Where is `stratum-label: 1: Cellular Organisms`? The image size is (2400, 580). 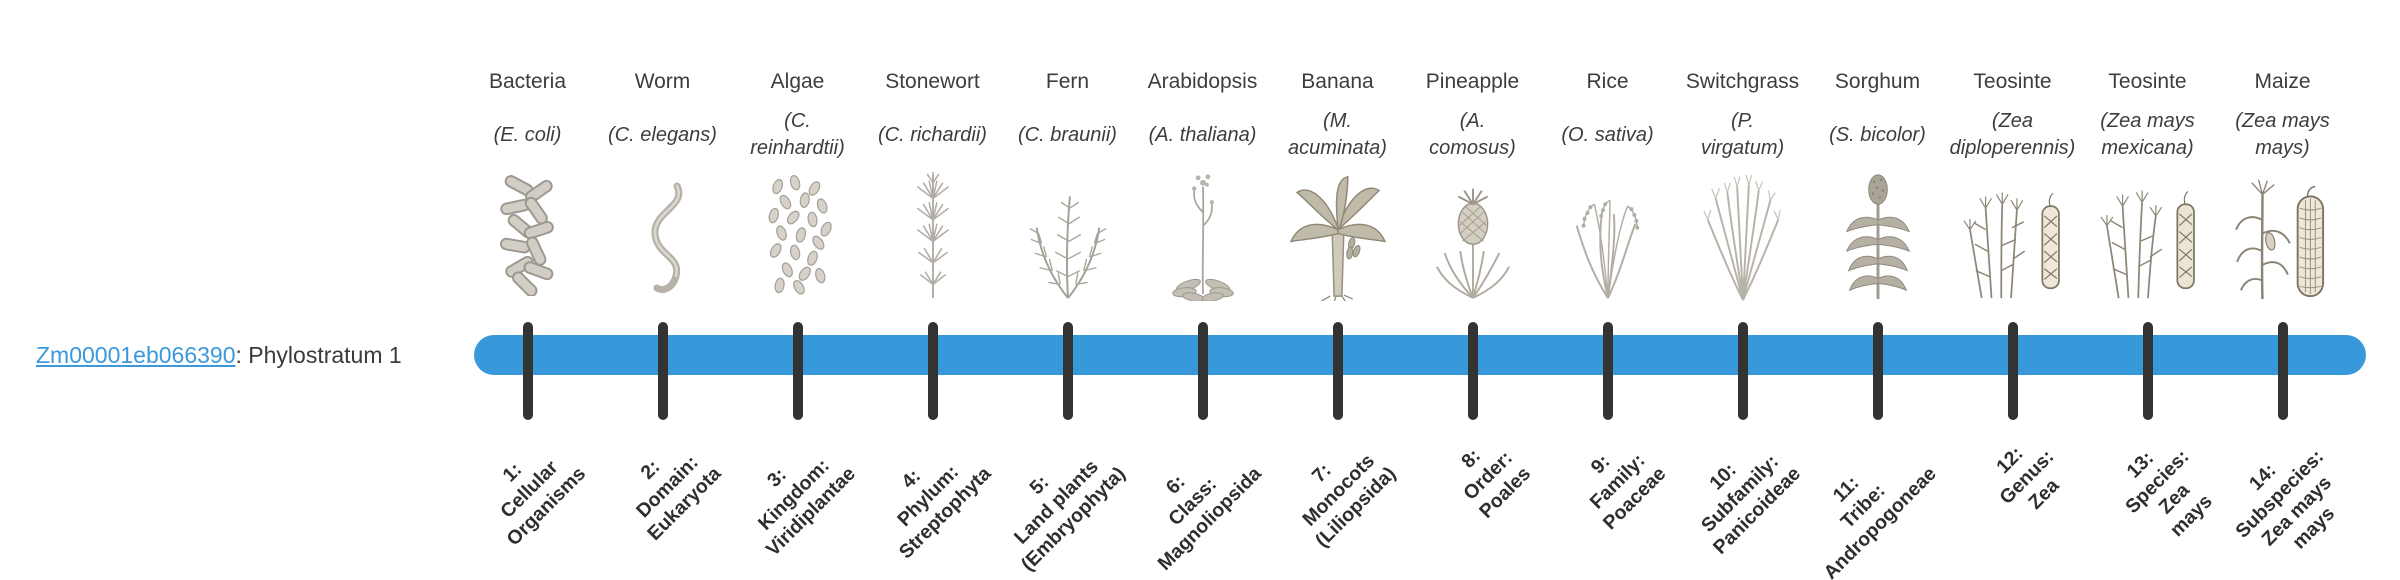
stratum-label: 1: Cellular Organisms is located at coordinates (543, 503).